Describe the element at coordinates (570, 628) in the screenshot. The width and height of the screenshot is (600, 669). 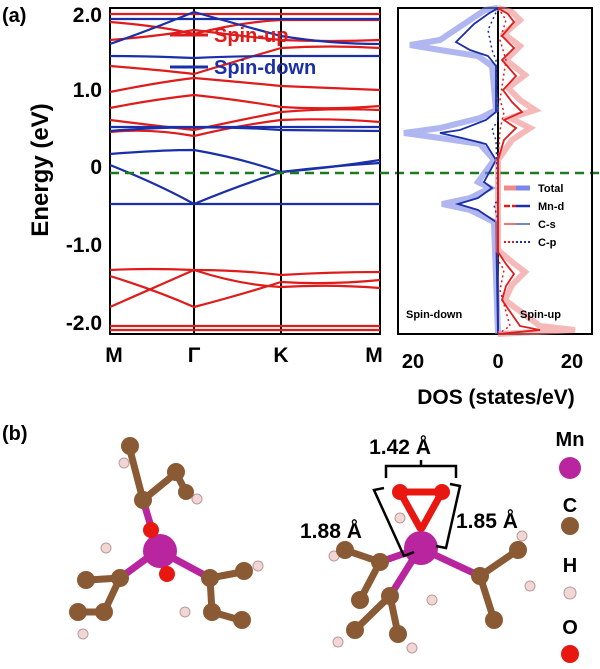
I see `element-label: O` at that location.